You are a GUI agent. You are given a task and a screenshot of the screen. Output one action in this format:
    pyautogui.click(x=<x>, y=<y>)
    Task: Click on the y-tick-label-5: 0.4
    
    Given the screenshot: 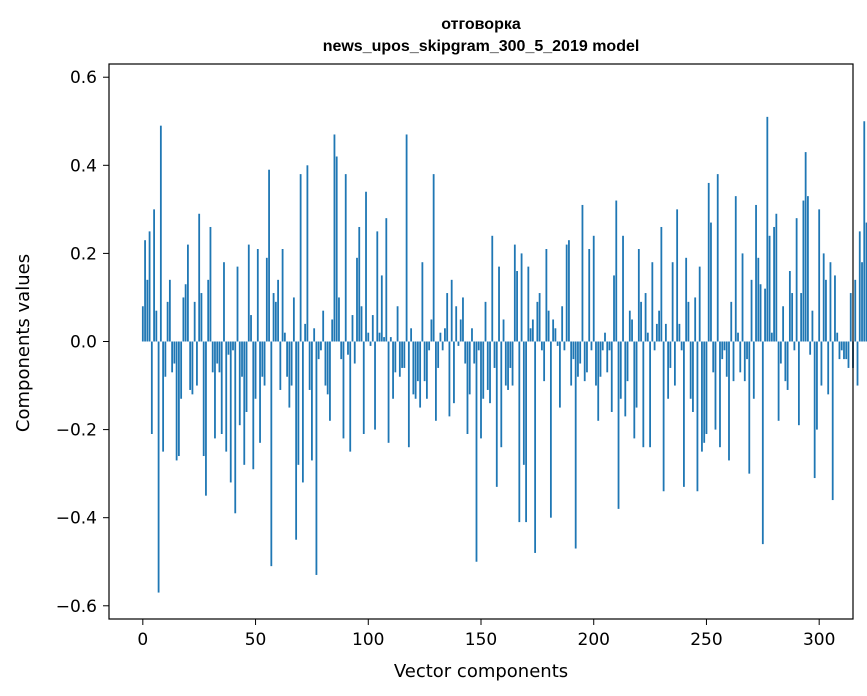 What is the action you would take?
    pyautogui.click(x=83, y=166)
    